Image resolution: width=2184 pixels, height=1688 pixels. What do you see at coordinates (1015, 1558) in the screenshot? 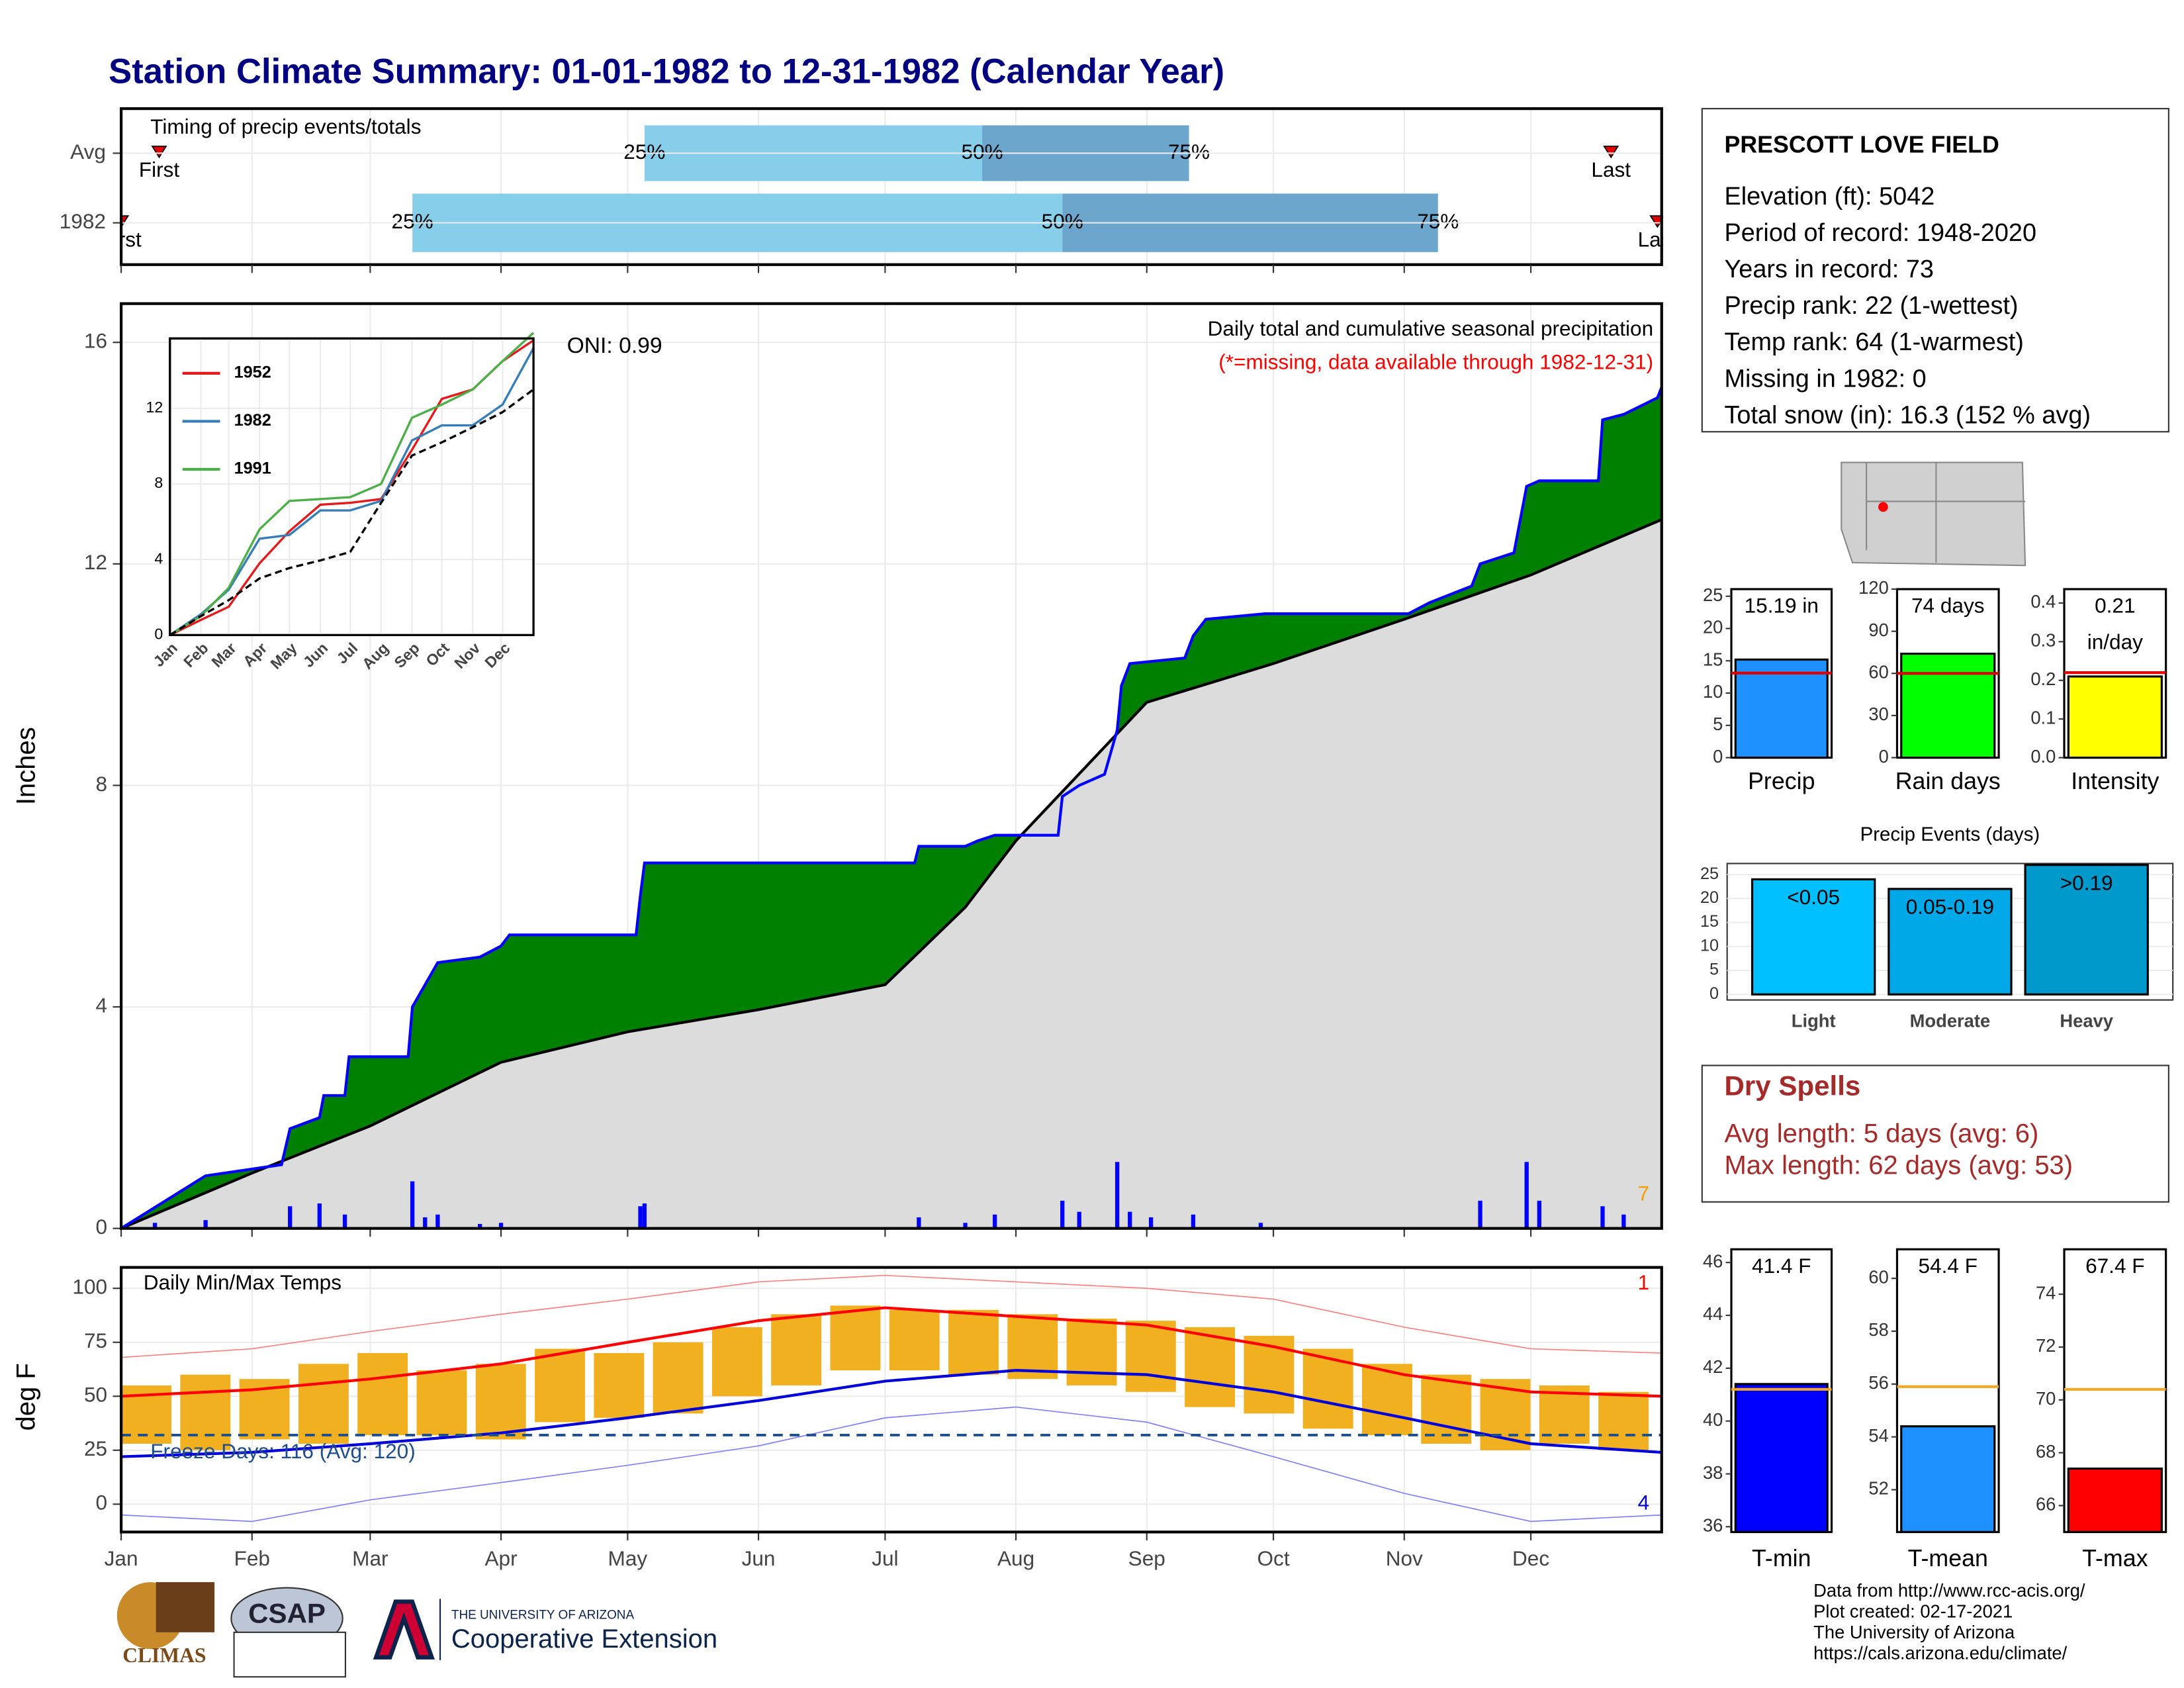
I see `x-tick-label: Aug` at bounding box center [1015, 1558].